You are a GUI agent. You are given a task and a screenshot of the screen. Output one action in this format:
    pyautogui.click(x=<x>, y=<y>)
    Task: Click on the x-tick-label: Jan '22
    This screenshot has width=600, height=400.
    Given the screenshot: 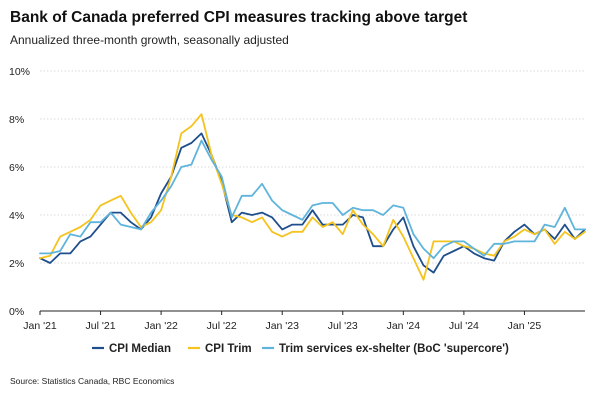 What is the action you would take?
    pyautogui.click(x=161, y=326)
    